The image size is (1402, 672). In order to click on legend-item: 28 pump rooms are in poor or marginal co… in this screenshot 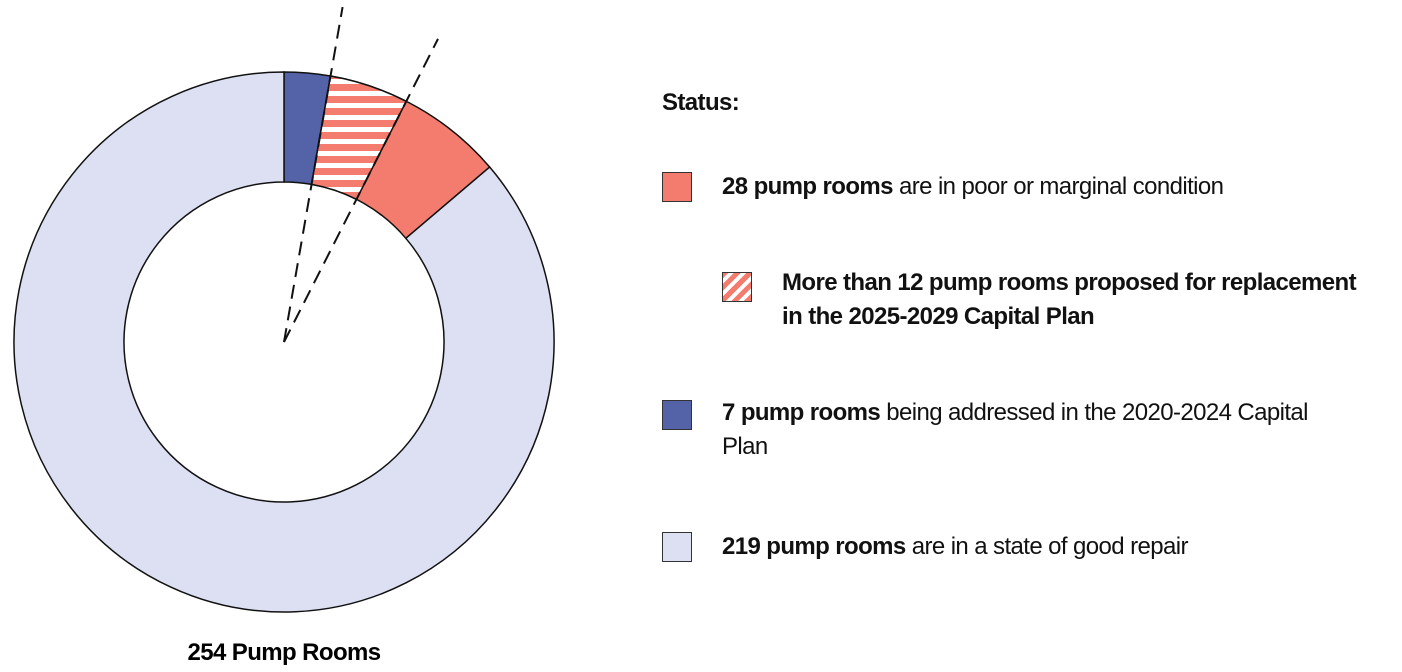, I will do `click(1042, 187)`.